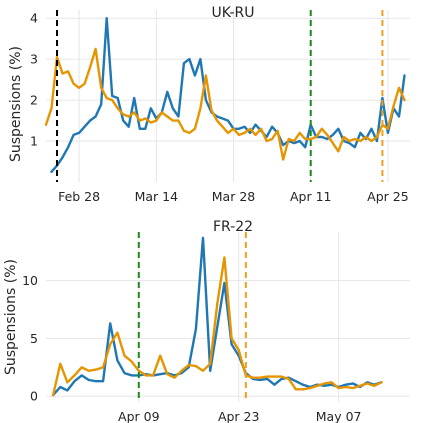 The image size is (423, 423). Describe the element at coordinates (34, 59) in the screenshot. I see `y-tick-label: 3` at that location.